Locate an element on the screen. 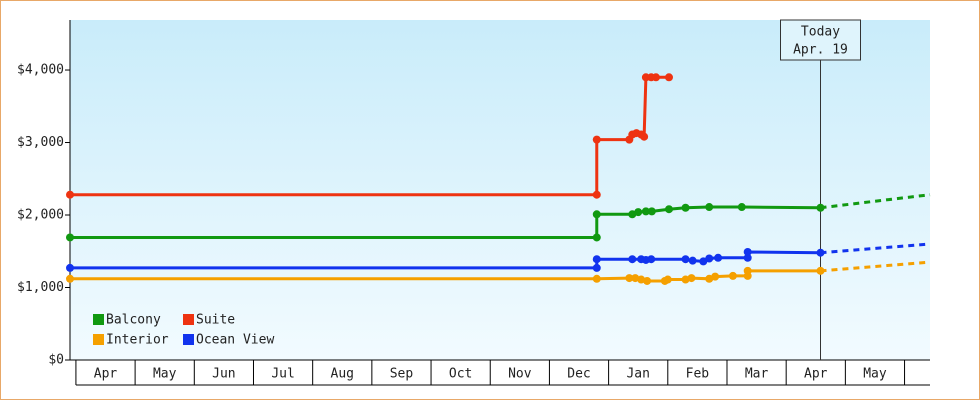  legend-label: Interior is located at coordinates (137, 340).